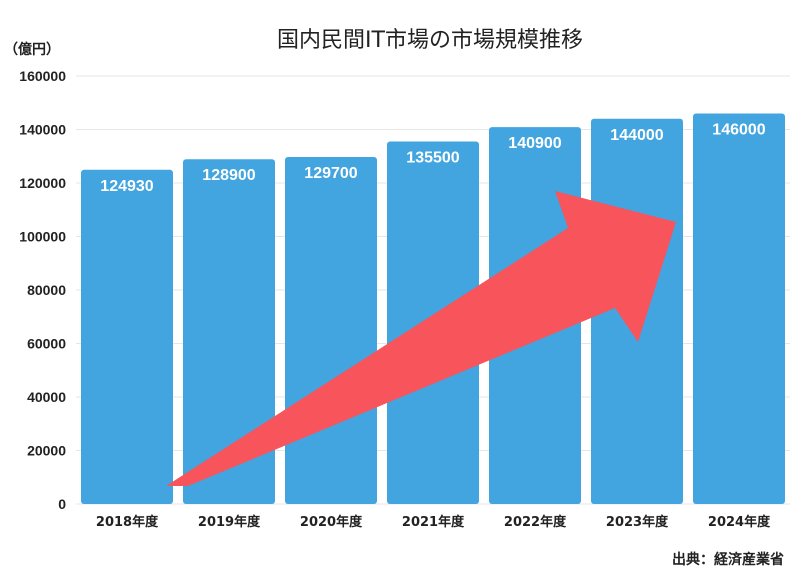 The image size is (800, 576). Describe the element at coordinates (46, 451) in the screenshot. I see `y-tick-label: 20000` at that location.